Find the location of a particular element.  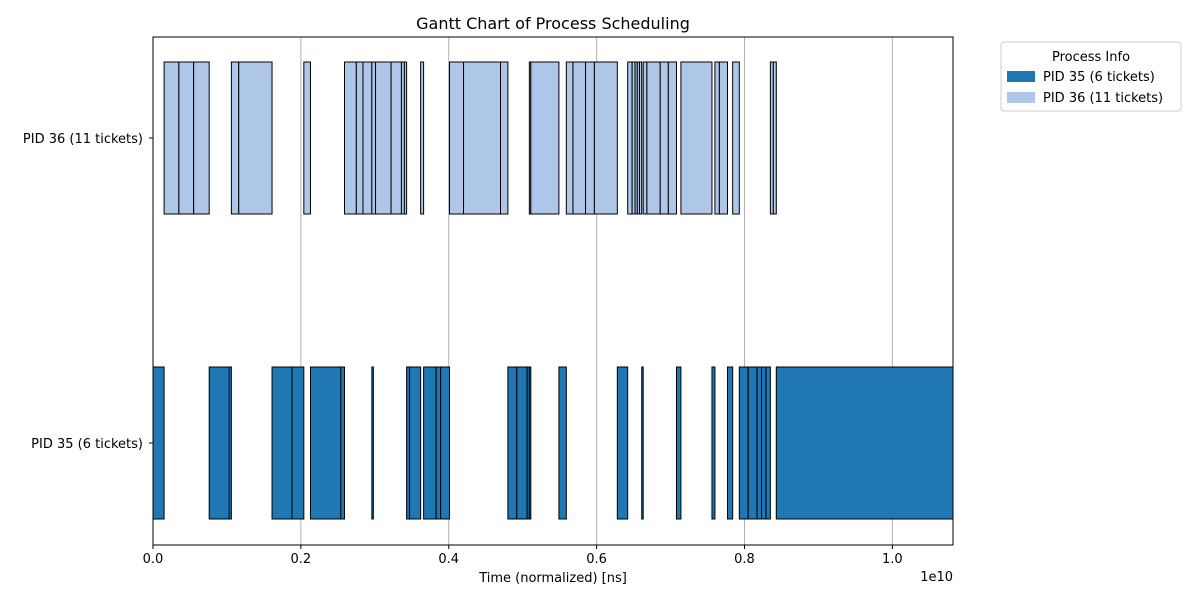

legend-box is located at coordinates (1091, 76).